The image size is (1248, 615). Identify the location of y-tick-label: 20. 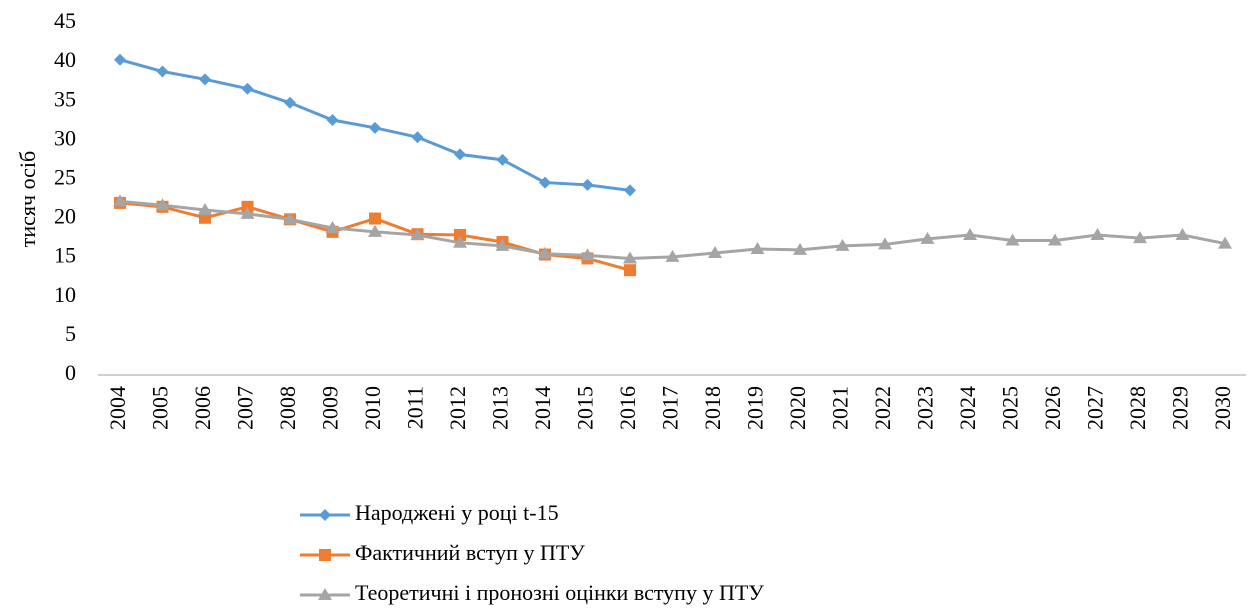
(65, 216).